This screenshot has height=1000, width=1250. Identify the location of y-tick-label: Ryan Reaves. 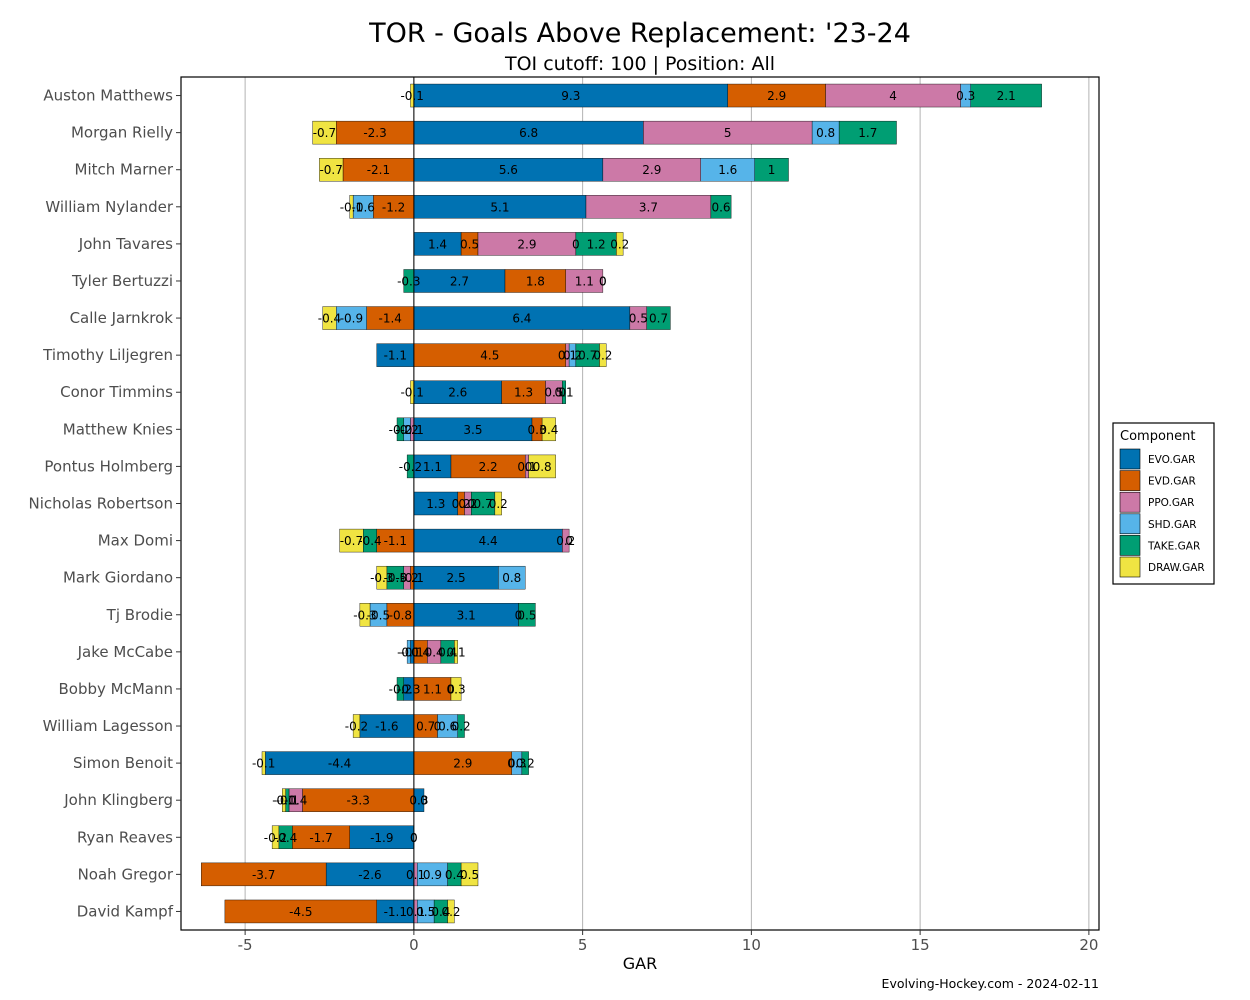
(125, 837).